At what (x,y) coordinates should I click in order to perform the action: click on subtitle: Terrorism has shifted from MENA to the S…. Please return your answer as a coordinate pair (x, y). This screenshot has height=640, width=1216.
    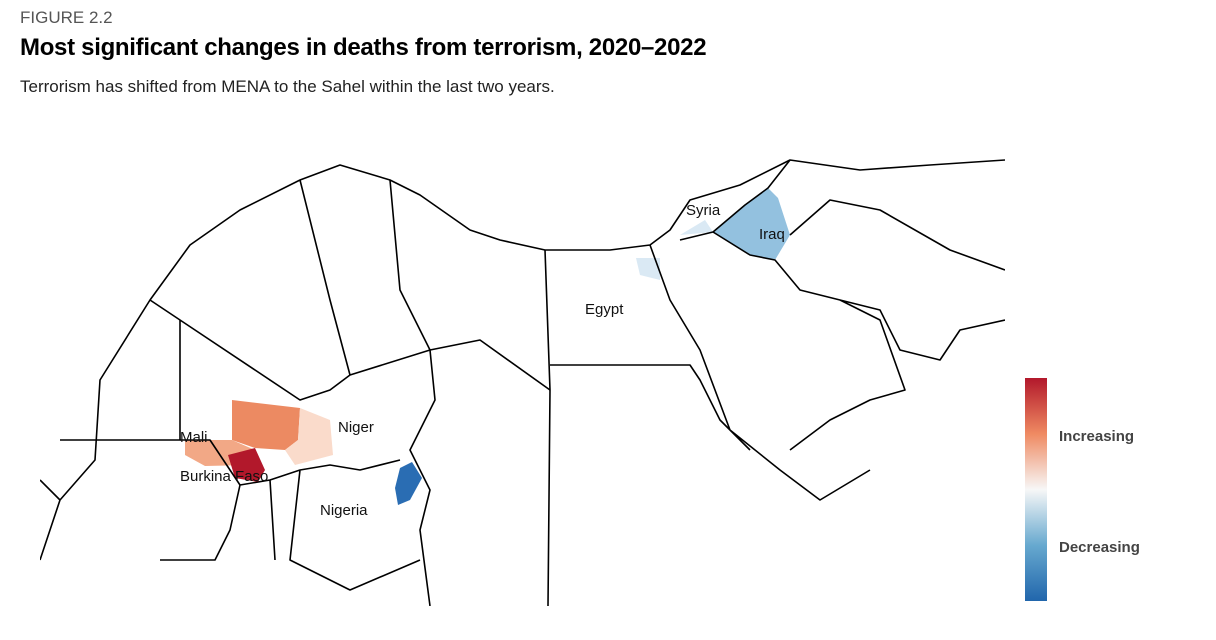
    Looking at the image, I should click on (287, 86).